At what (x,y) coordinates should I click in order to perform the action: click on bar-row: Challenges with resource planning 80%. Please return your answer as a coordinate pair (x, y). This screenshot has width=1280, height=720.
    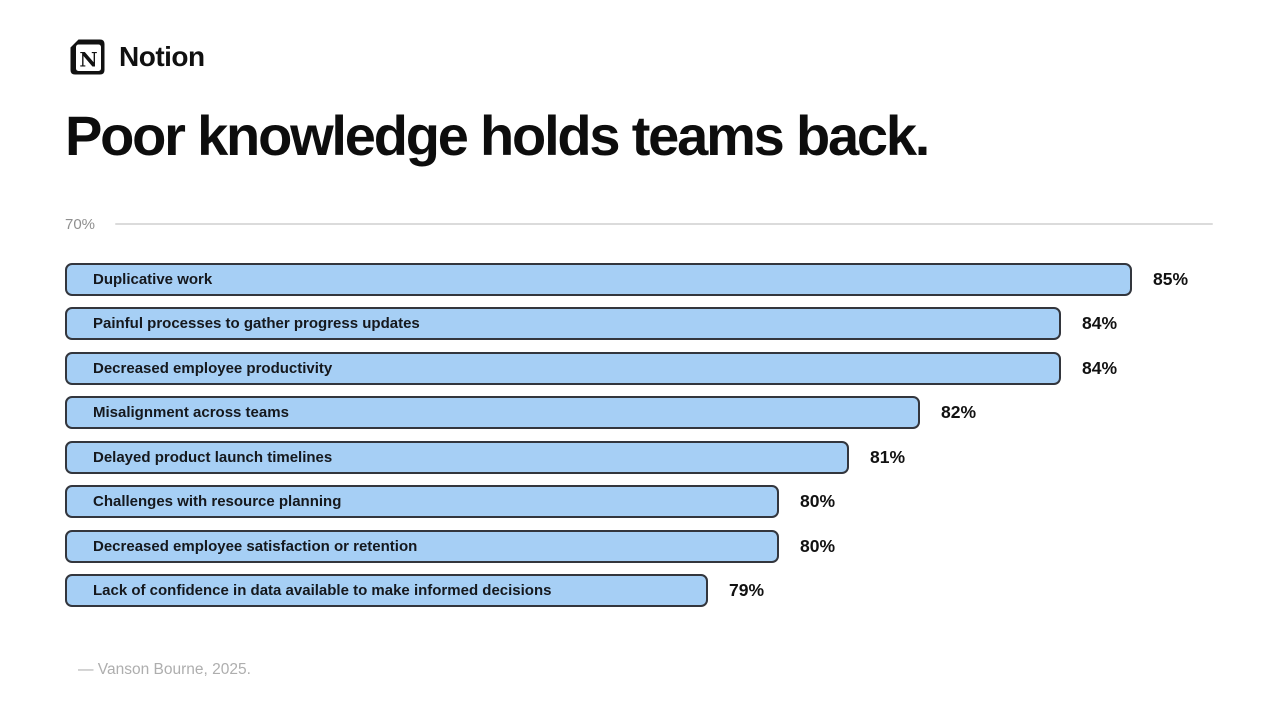
    Looking at the image, I should click on (639, 502).